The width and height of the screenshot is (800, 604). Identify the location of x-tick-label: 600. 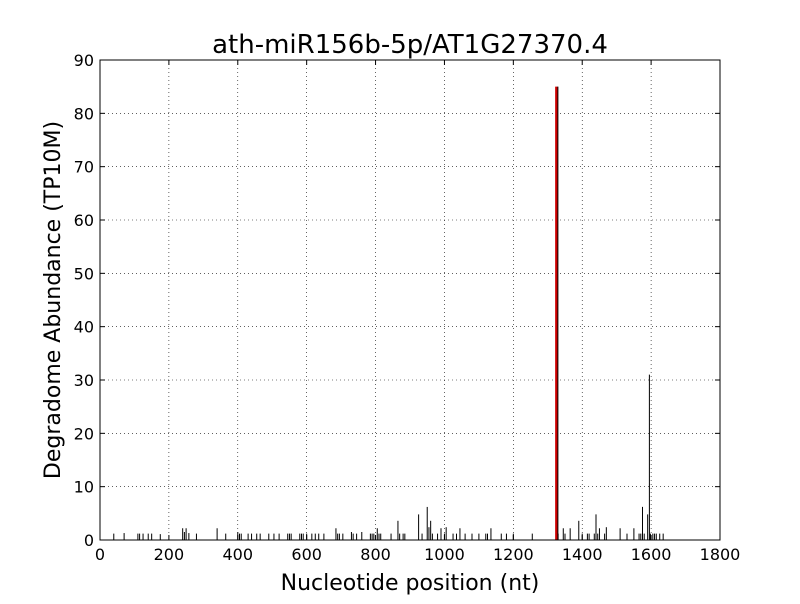
(306, 554).